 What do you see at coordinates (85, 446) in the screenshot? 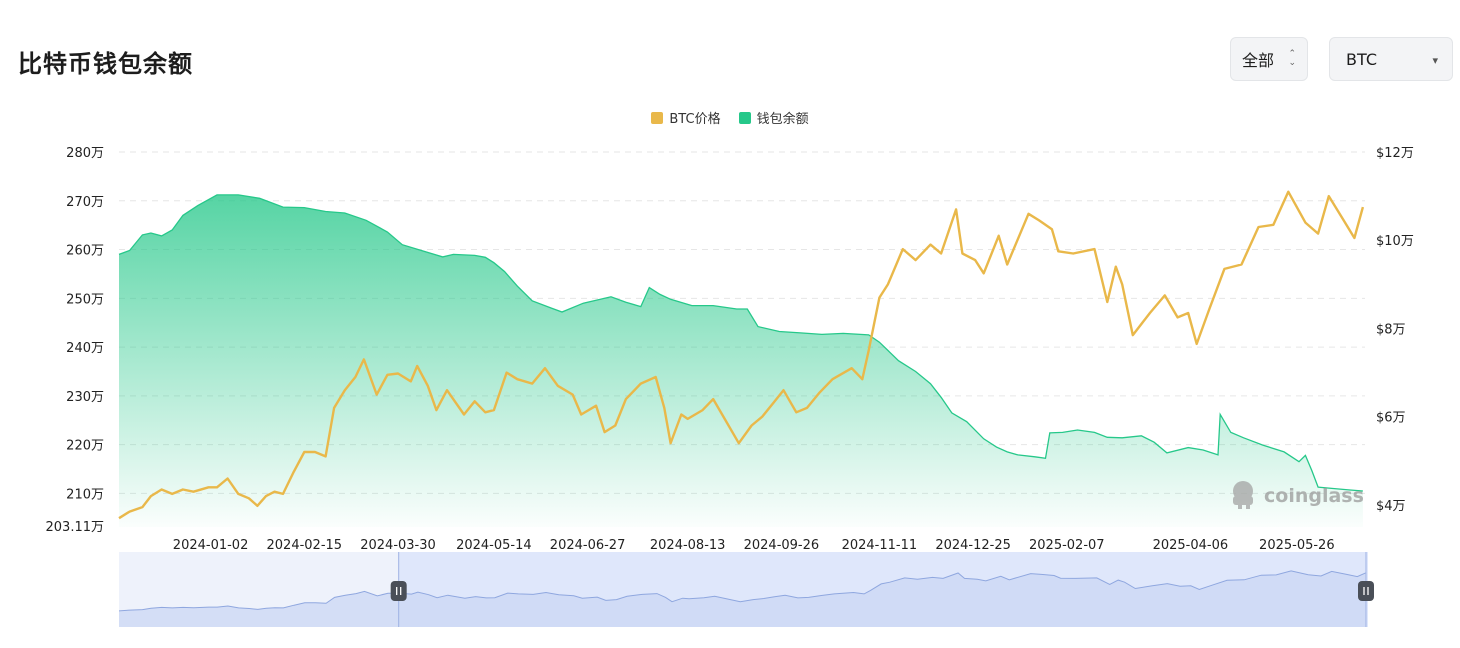
I see `y-left-tick: 220万` at bounding box center [85, 446].